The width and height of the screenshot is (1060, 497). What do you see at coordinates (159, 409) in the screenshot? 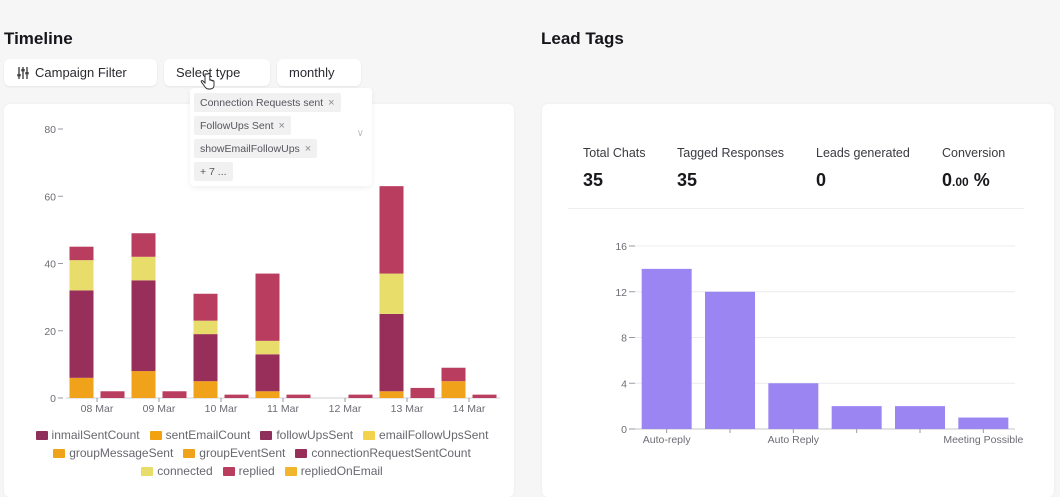
I see `x-tick-label: 09 Mar` at bounding box center [159, 409].